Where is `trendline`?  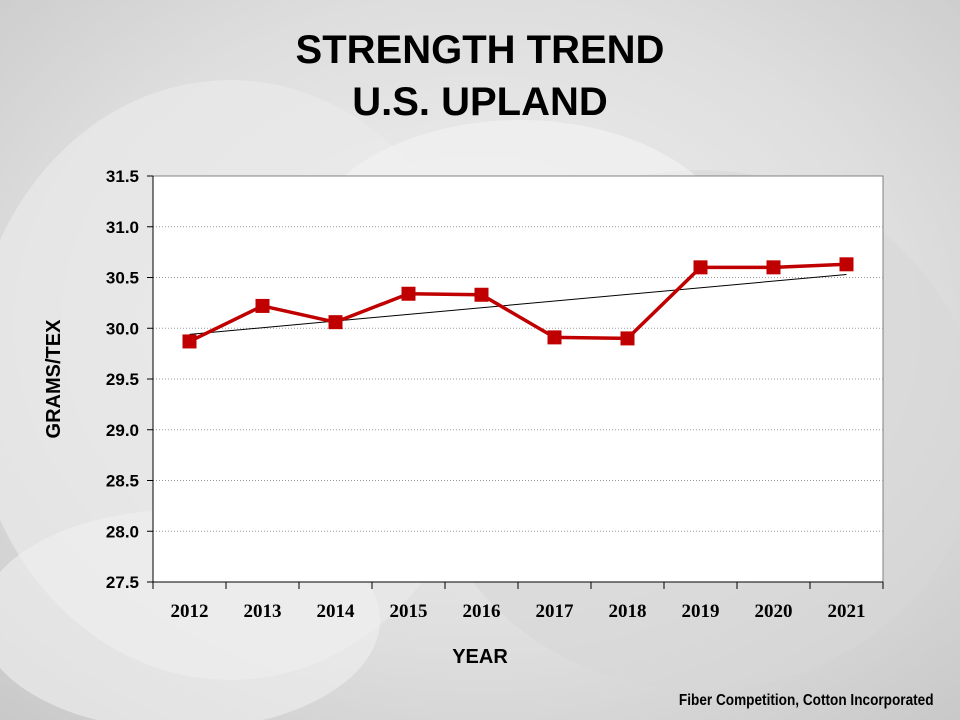 trendline is located at coordinates (518, 304).